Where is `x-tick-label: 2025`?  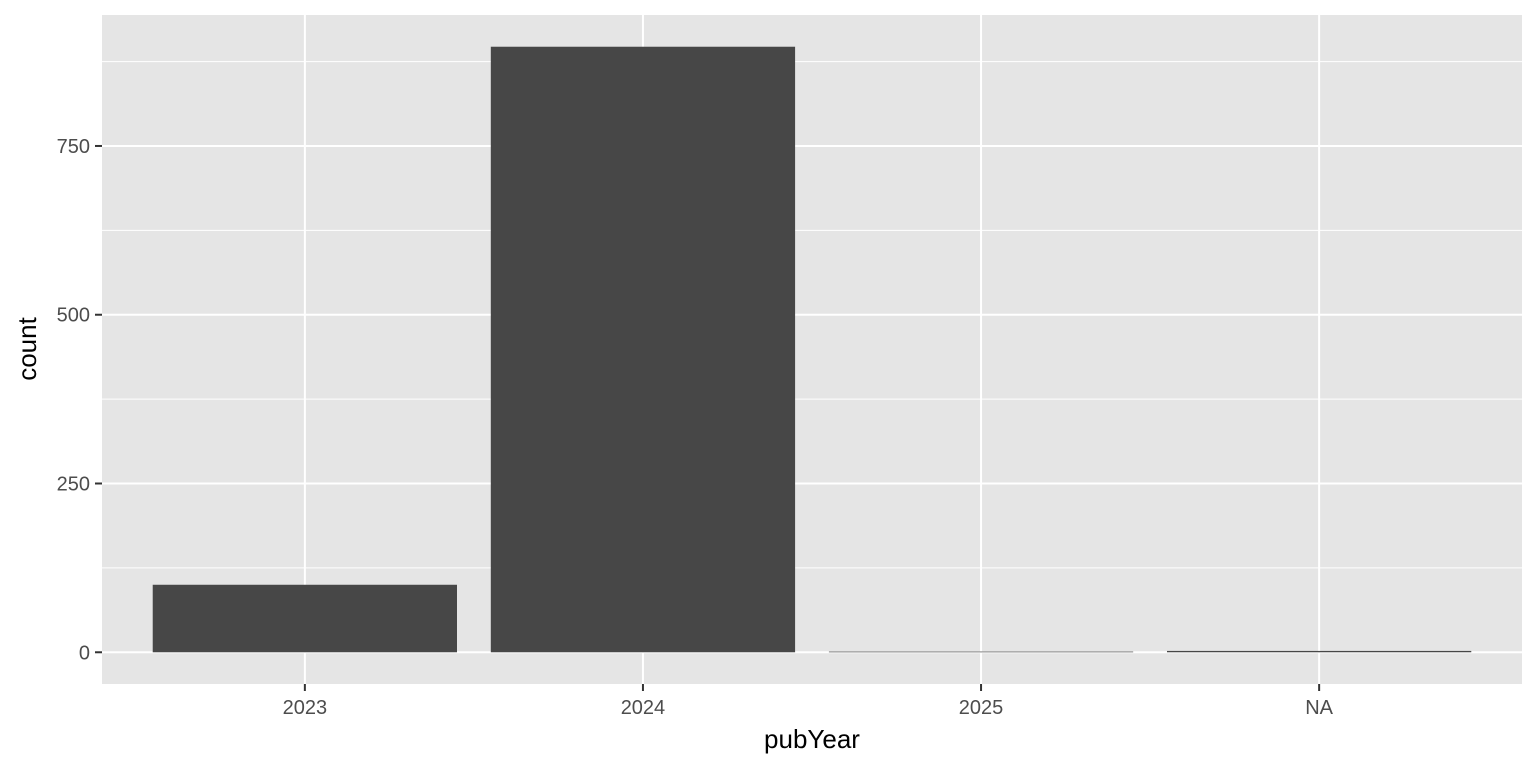 x-tick-label: 2025 is located at coordinates (981, 708).